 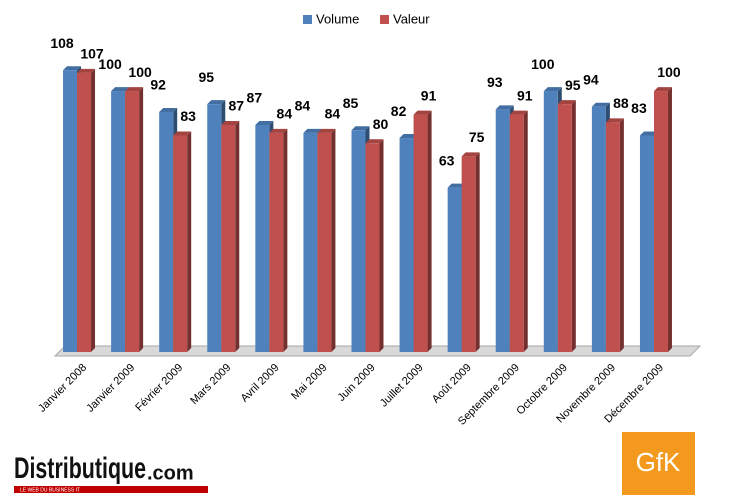 I want to click on data-label: 92, so click(x=158, y=85).